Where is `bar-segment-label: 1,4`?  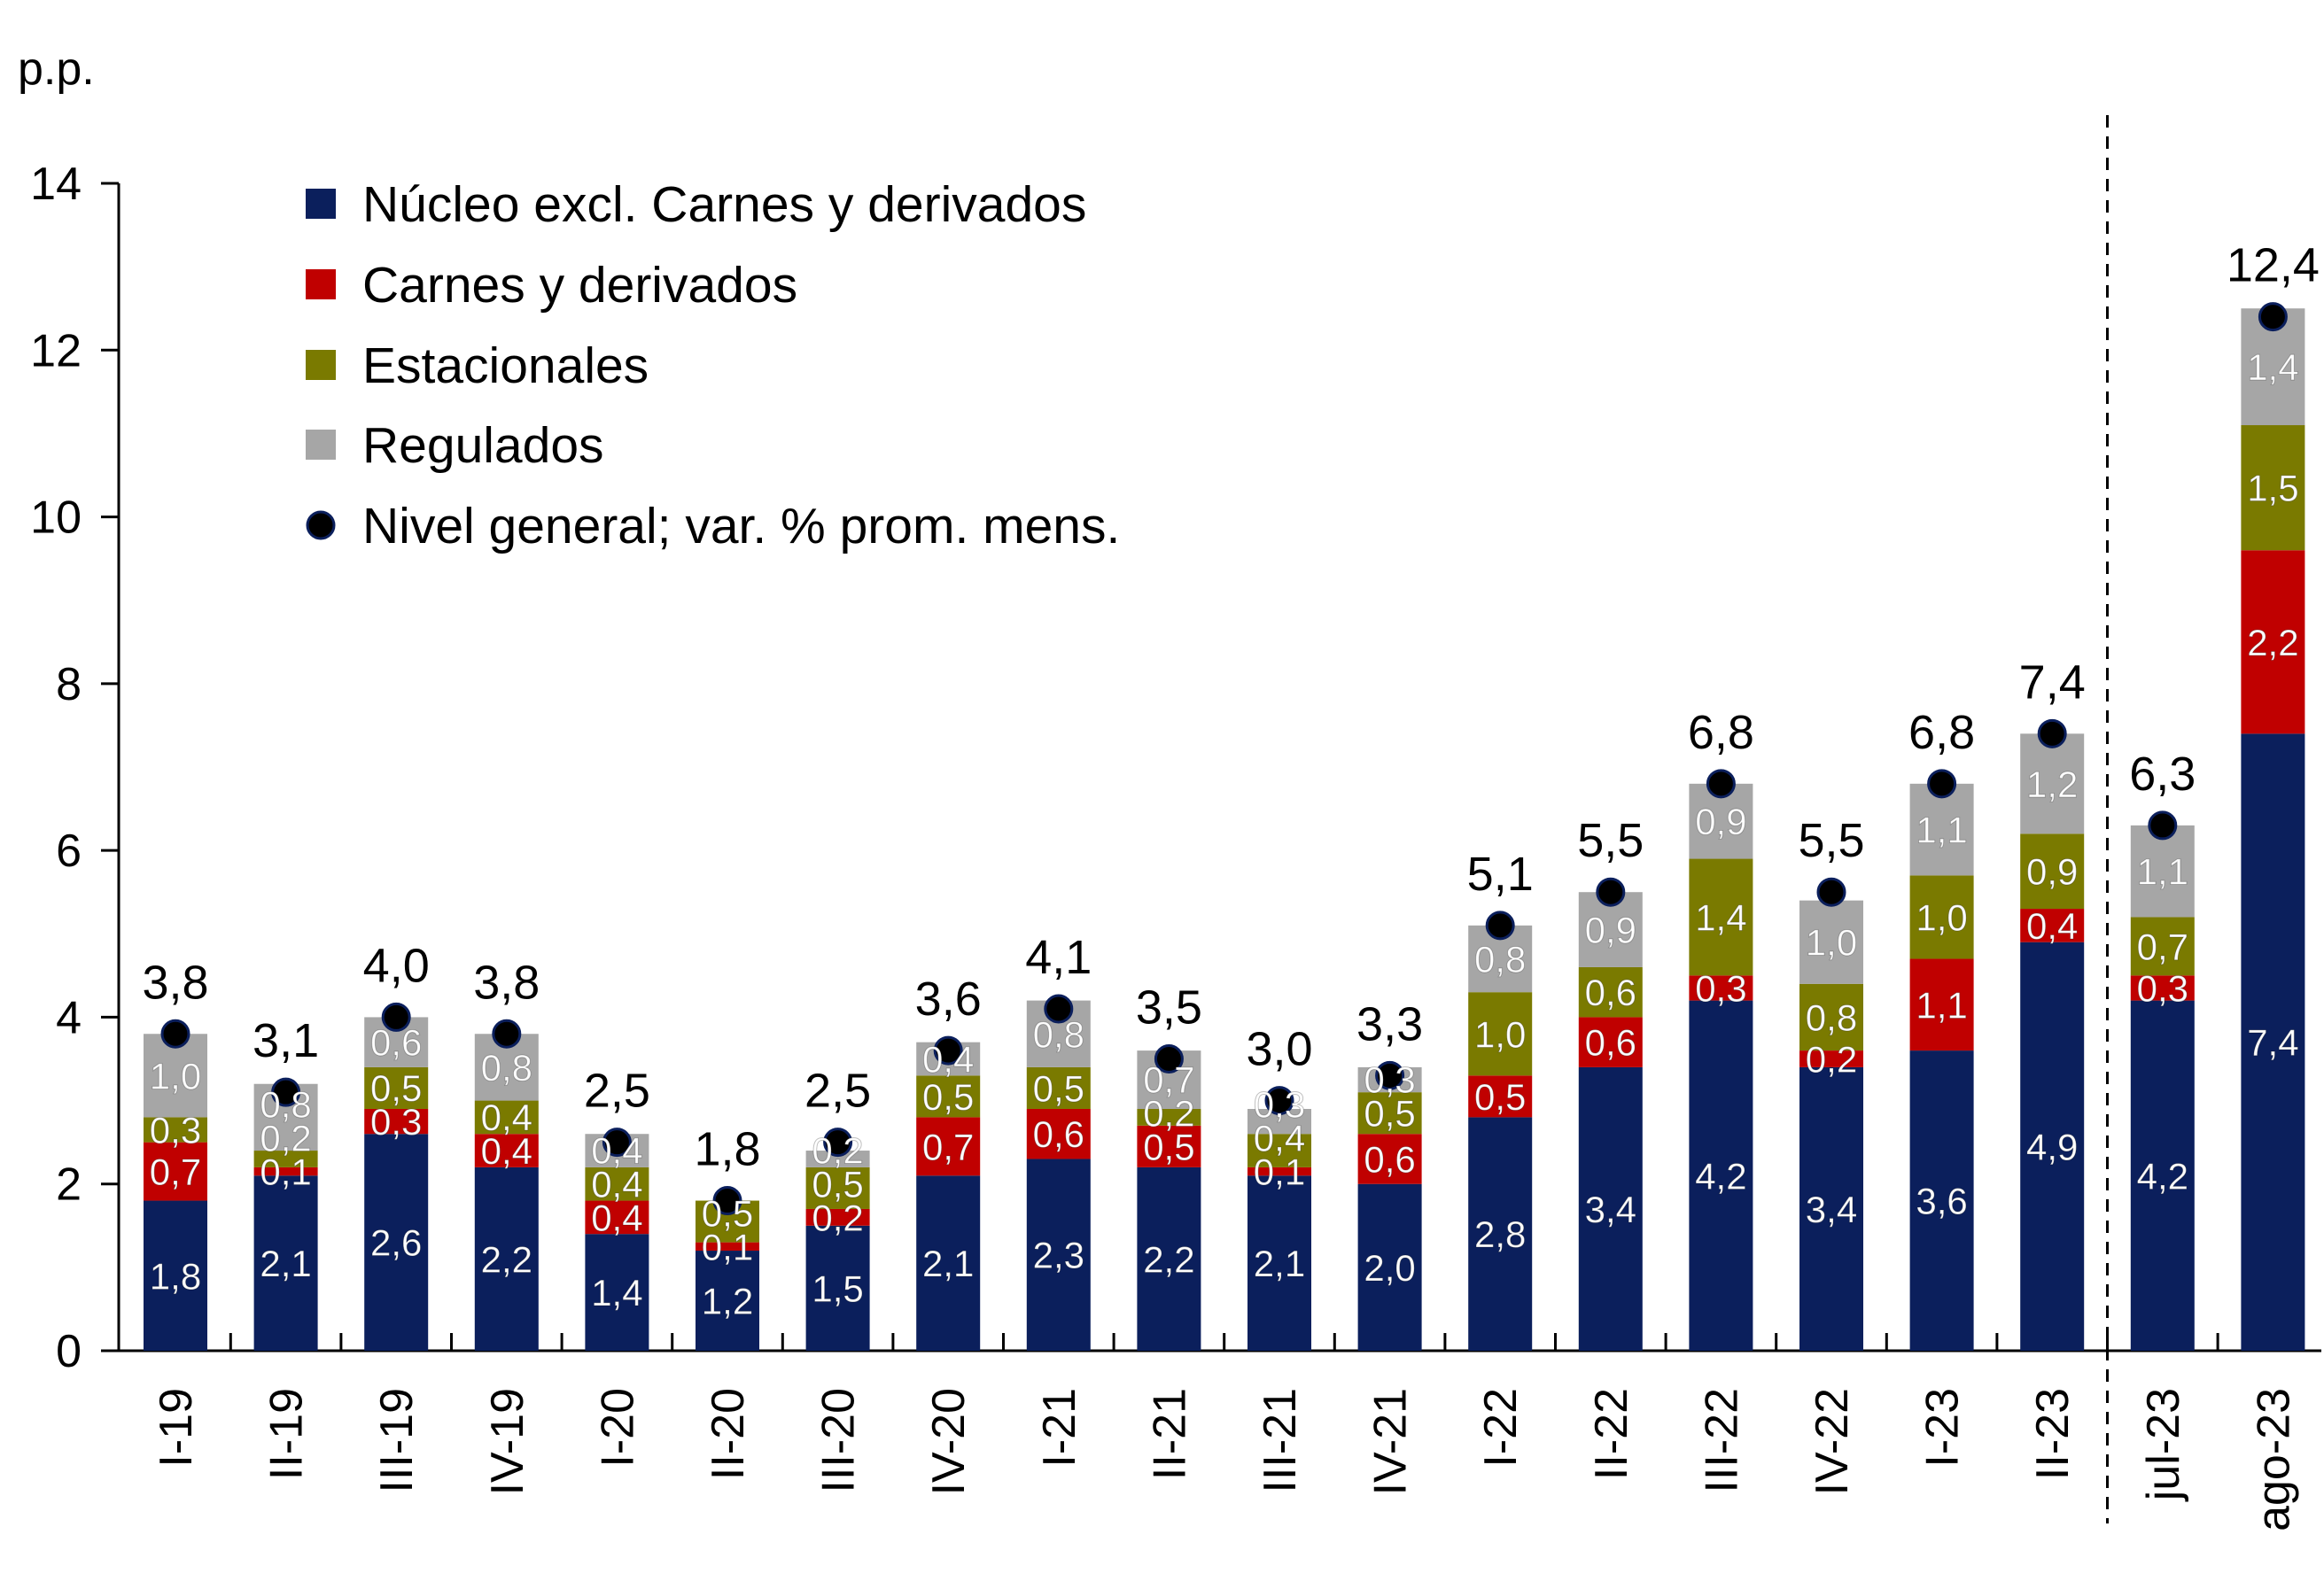 bar-segment-label: 1,4 is located at coordinates (616, 1293).